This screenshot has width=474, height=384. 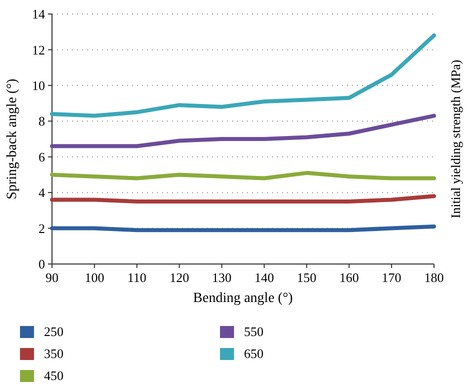 I want to click on y-tick-label: 2, so click(x=41, y=228).